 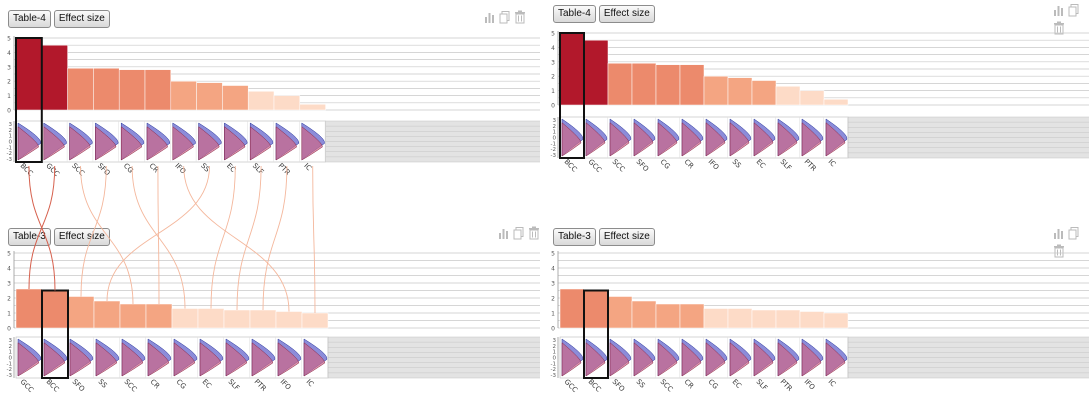 What do you see at coordinates (9, 111) in the screenshot?
I see `y-tick-label: 0` at bounding box center [9, 111].